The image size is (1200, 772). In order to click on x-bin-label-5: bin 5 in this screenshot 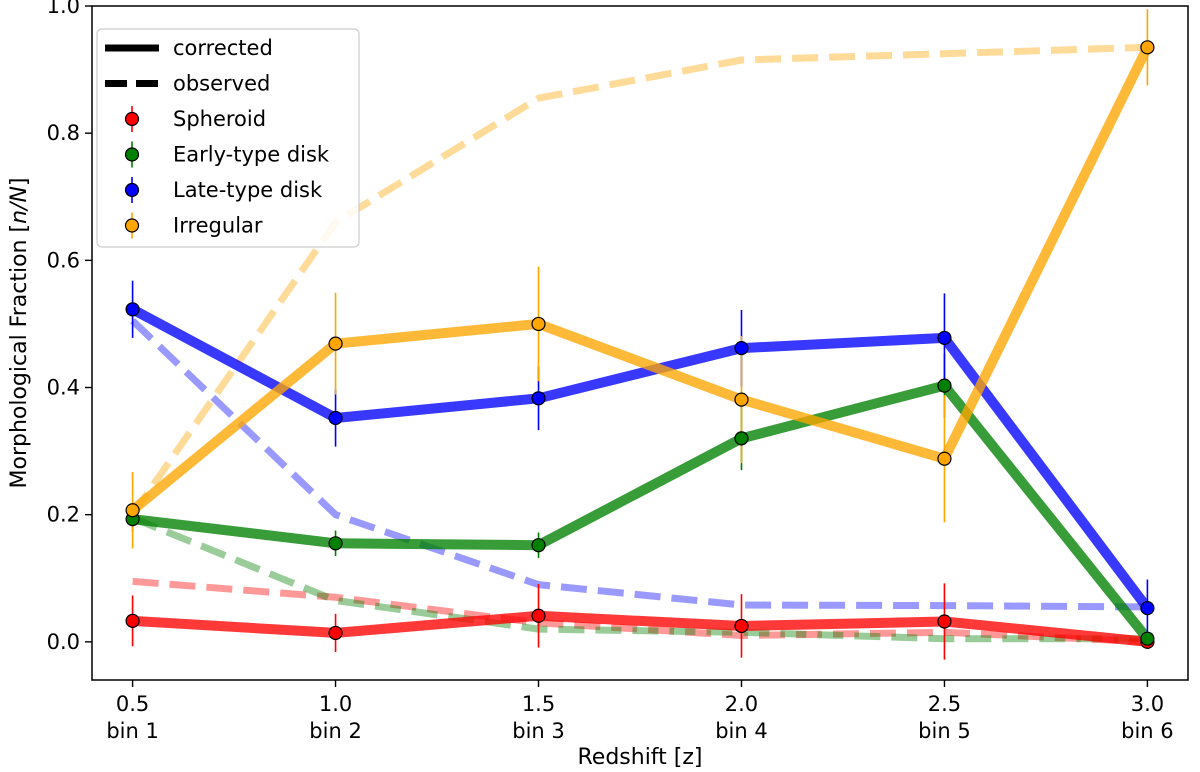, I will do `click(944, 731)`.